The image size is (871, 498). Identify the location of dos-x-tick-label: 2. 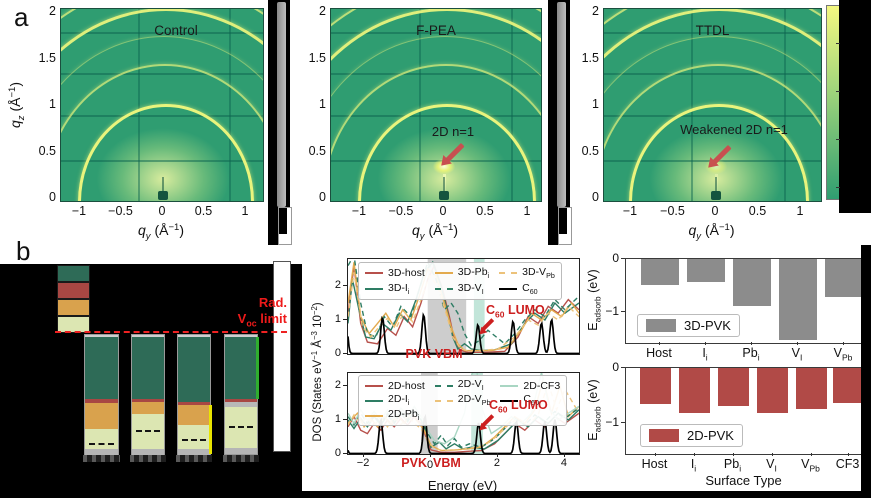
(497, 463).